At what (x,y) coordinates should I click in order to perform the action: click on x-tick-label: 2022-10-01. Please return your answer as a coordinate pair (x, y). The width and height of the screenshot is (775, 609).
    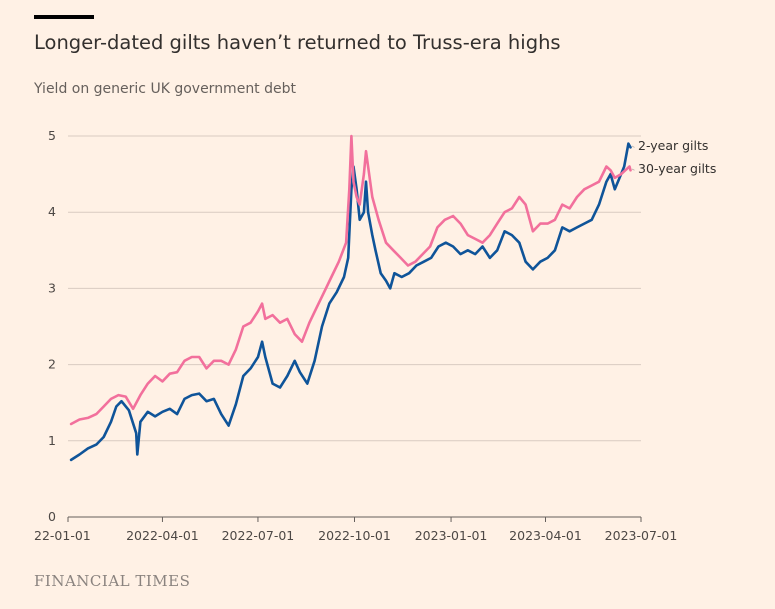
    Looking at the image, I should click on (354, 535).